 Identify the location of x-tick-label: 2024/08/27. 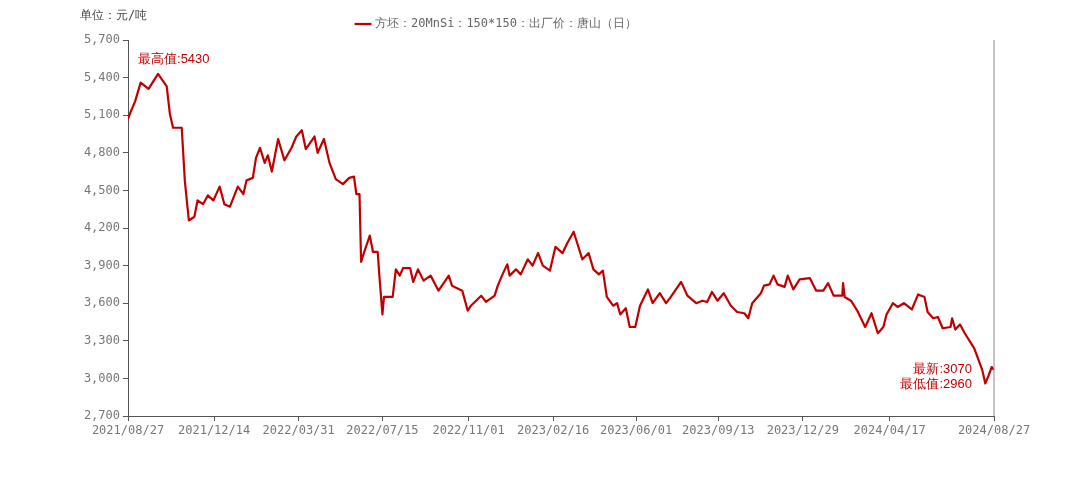
(994, 430).